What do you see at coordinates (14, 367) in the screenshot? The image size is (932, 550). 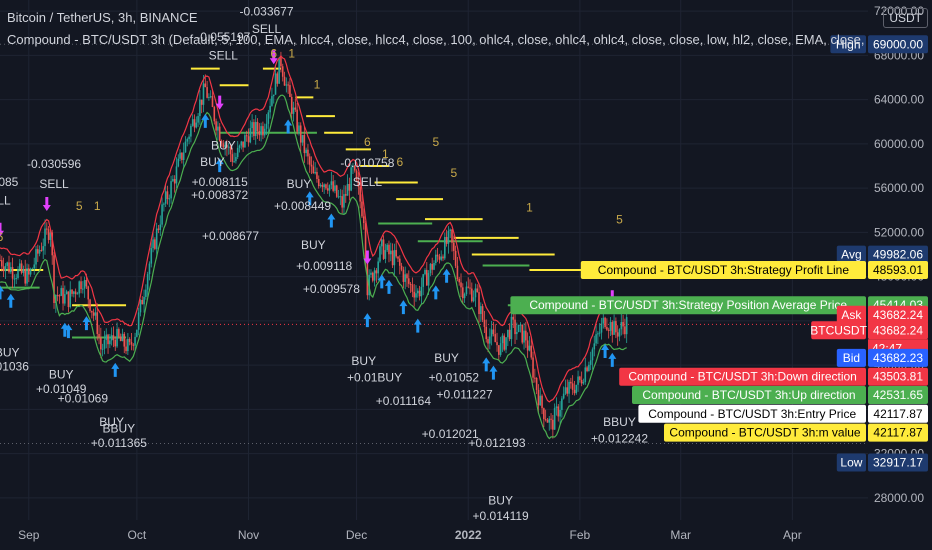 I see `trade-annotation: 0.01036` at bounding box center [14, 367].